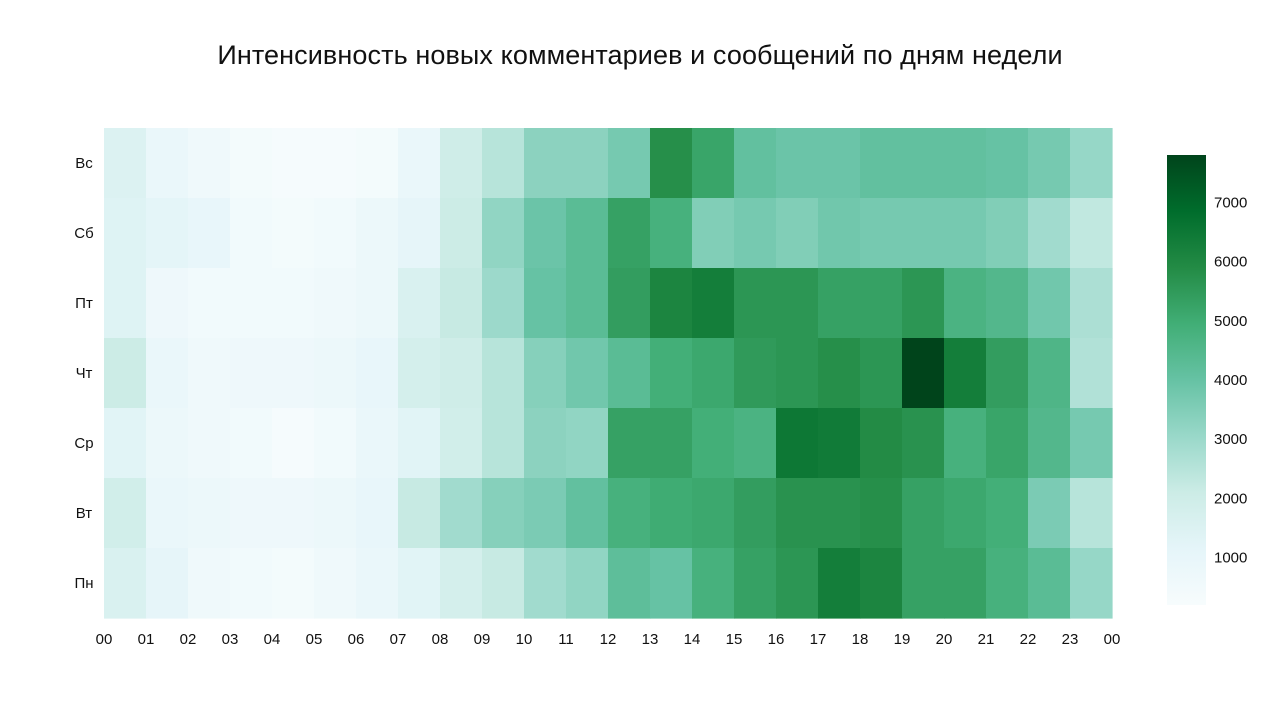 Image resolution: width=1280 pixels, height=722 pixels. Describe the element at coordinates (1186, 380) in the screenshot. I see `colorbar-gradient` at that location.